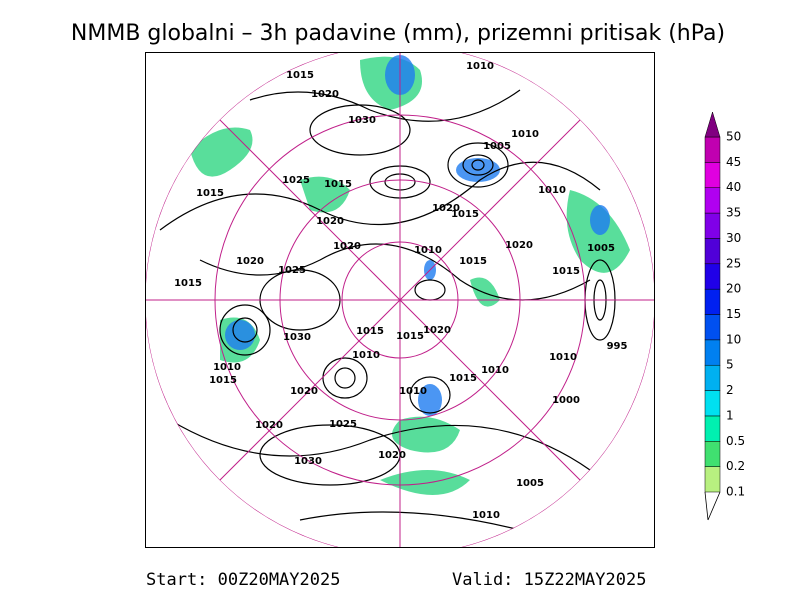  Describe the element at coordinates (735, 441) in the screenshot. I see `colorbar-label: 0.5` at that location.